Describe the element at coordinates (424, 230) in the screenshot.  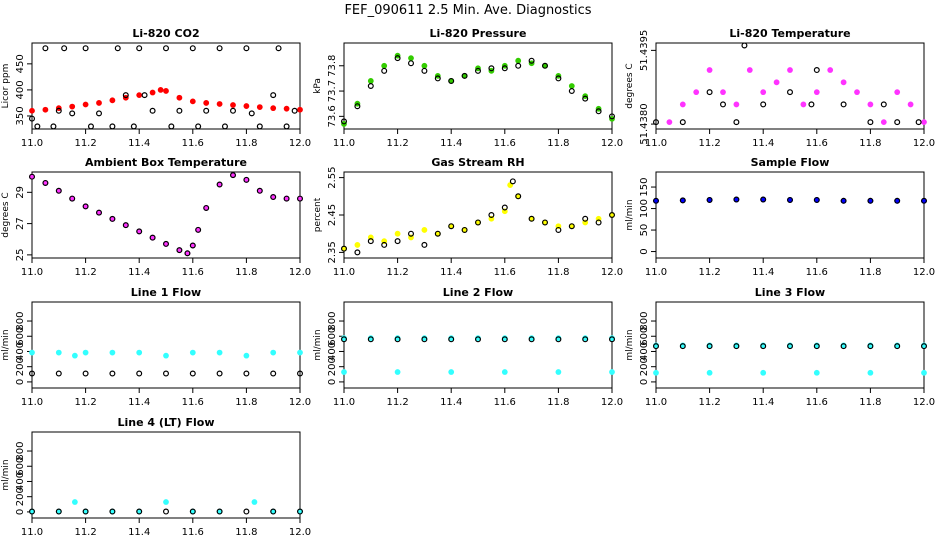
I see `rh-yellow-point` at that location.